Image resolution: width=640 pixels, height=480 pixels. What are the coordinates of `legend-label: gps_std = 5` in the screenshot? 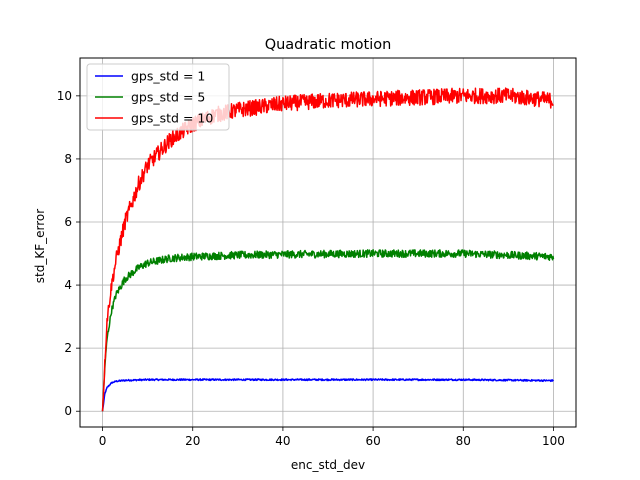 It's located at (168, 97).